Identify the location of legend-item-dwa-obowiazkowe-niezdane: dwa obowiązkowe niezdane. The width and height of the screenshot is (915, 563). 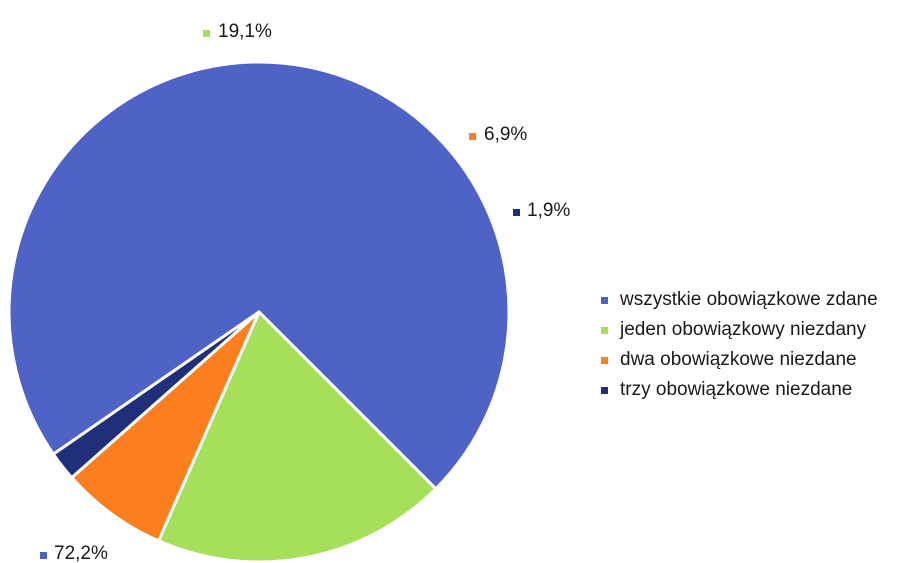
(755, 359).